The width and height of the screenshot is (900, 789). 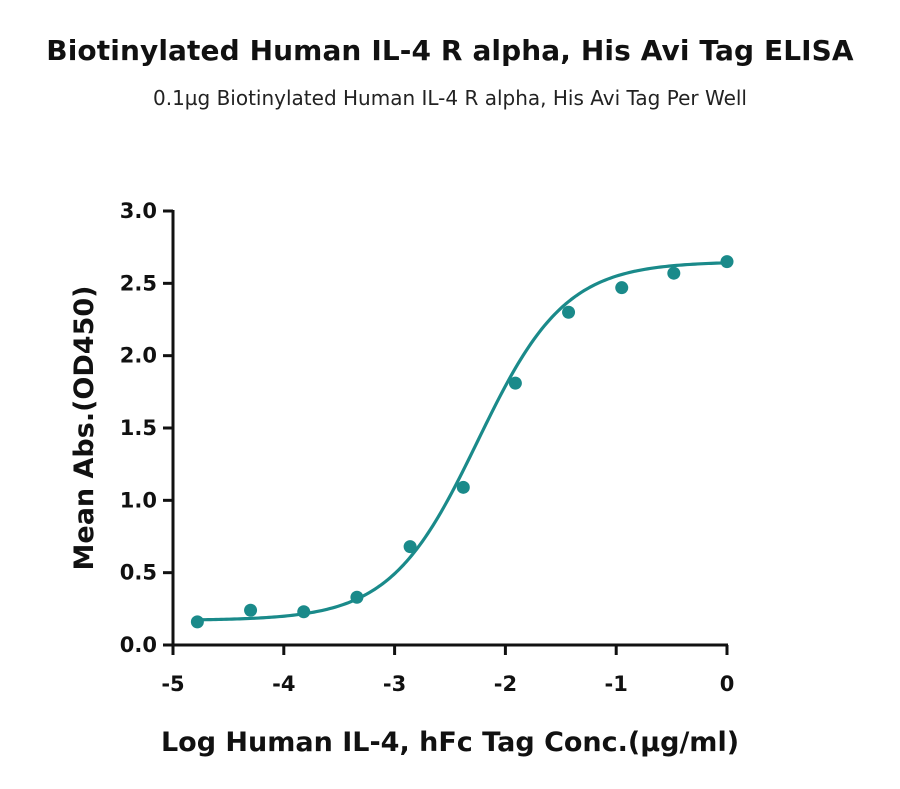 I want to click on x-tick-label: 0, so click(x=727, y=684).